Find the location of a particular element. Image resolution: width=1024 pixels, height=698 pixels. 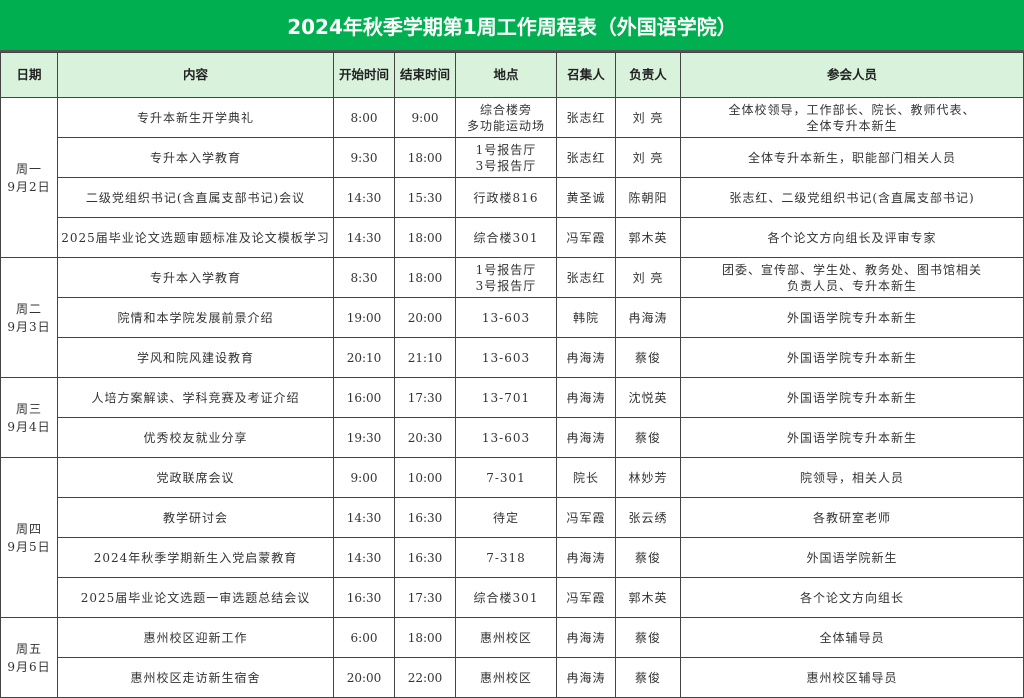

page-title: 2024年秋季学期第1周工作周程表（外国语学院） is located at coordinates (512, 26).